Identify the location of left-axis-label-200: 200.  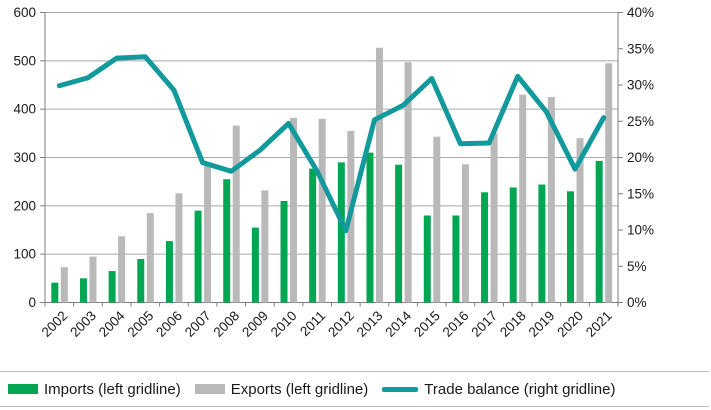
(24, 205).